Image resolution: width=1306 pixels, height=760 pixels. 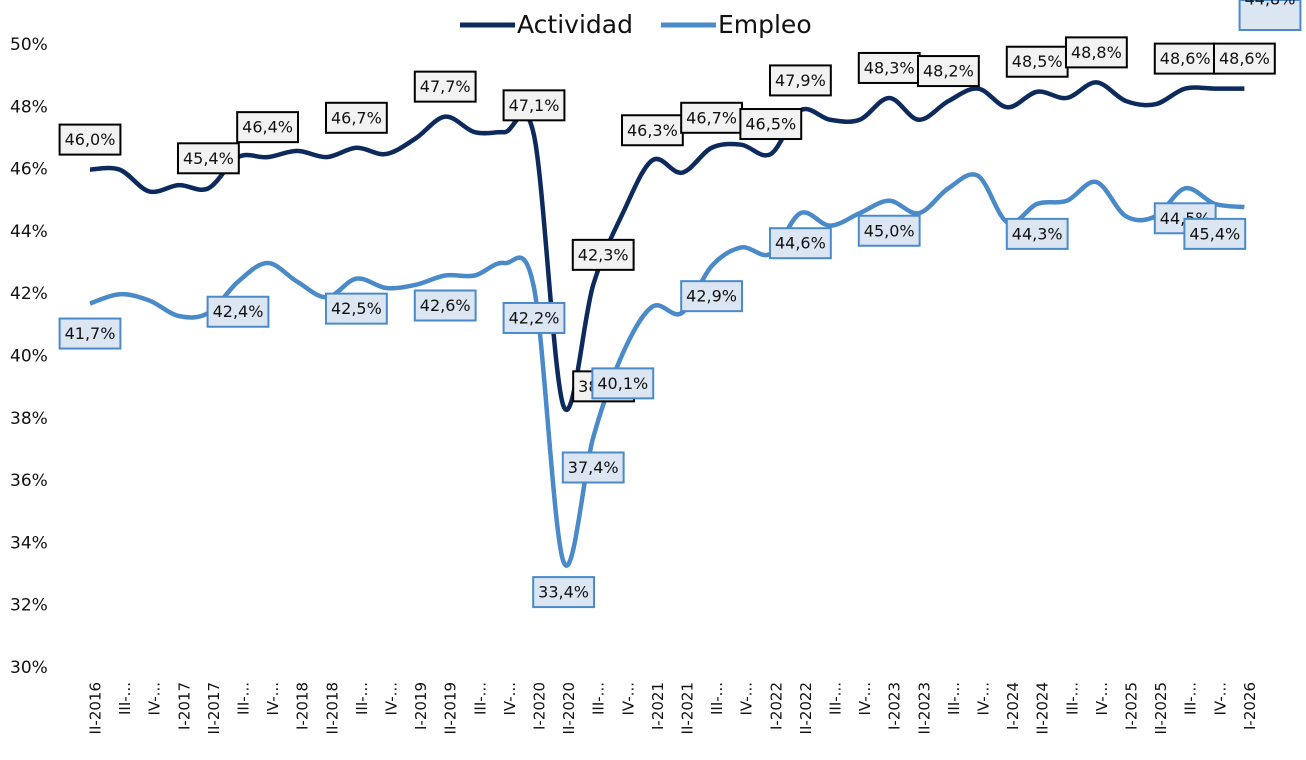 I want to click on data-label-text: 45,0%, so click(x=889, y=230).